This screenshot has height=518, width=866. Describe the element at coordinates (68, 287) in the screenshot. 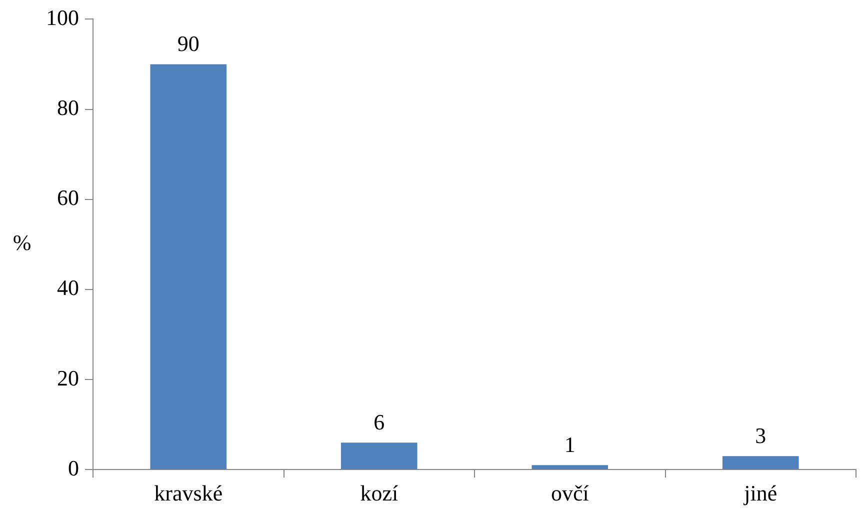

I see `y-tick-label: 40` at that location.